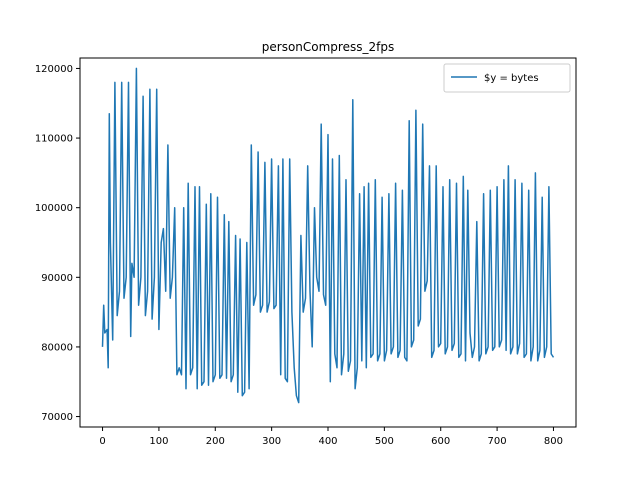 The width and height of the screenshot is (640, 480). I want to click on y-axis: 70000 80000 90000 100000 110000 120000, so click(57, 243).